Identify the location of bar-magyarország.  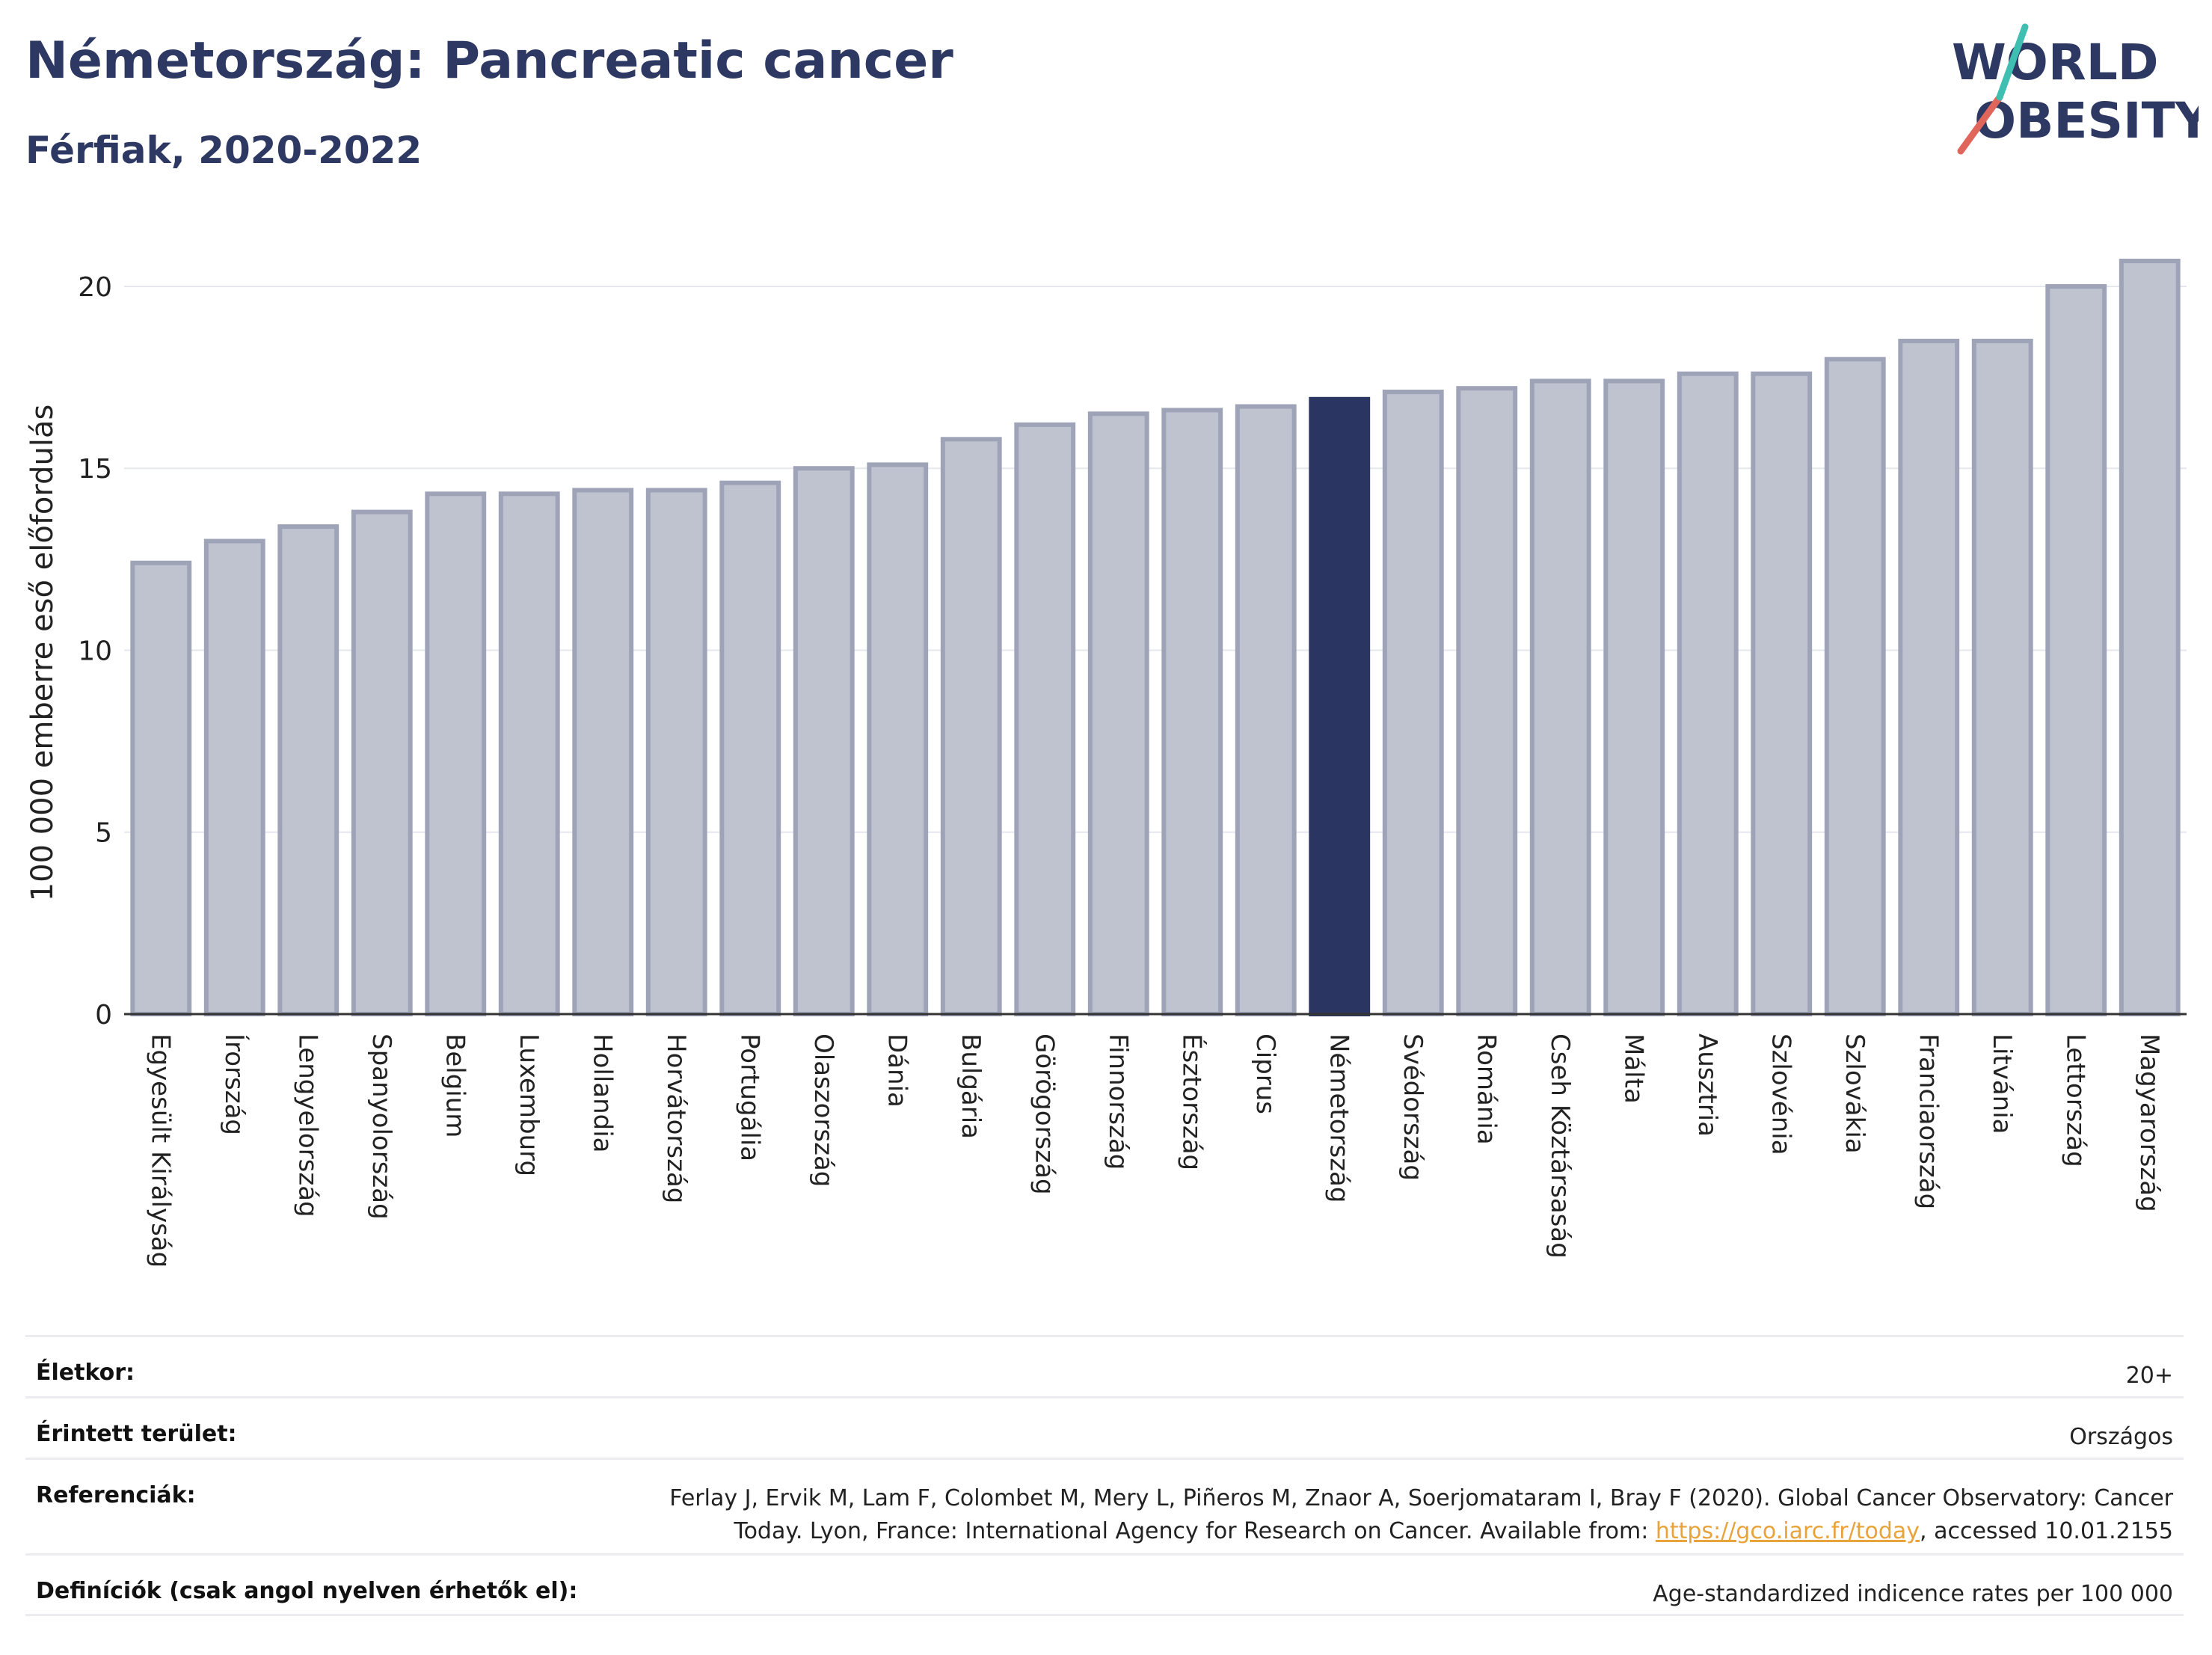
(2150, 637).